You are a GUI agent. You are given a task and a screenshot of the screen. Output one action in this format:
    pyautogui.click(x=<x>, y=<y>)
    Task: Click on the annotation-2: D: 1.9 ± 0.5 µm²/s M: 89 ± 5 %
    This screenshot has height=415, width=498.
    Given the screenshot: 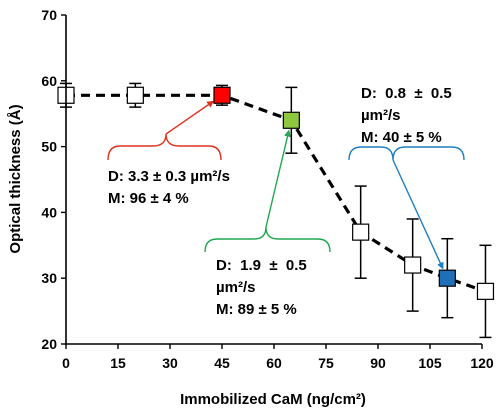 What is the action you would take?
    pyautogui.click(x=267, y=223)
    